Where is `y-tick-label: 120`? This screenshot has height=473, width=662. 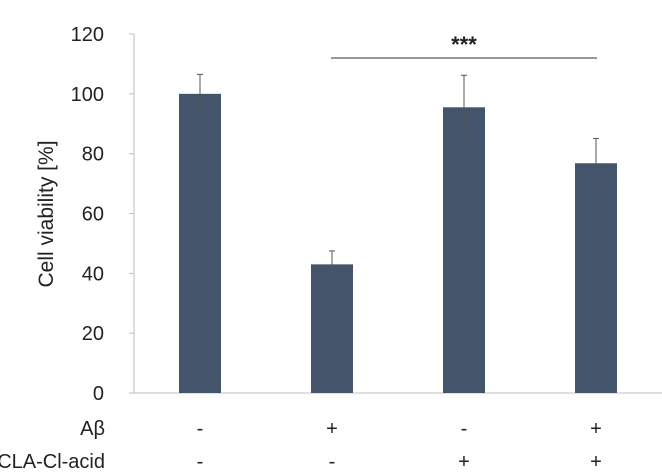
y-tick-label: 120 is located at coordinates (87, 35).